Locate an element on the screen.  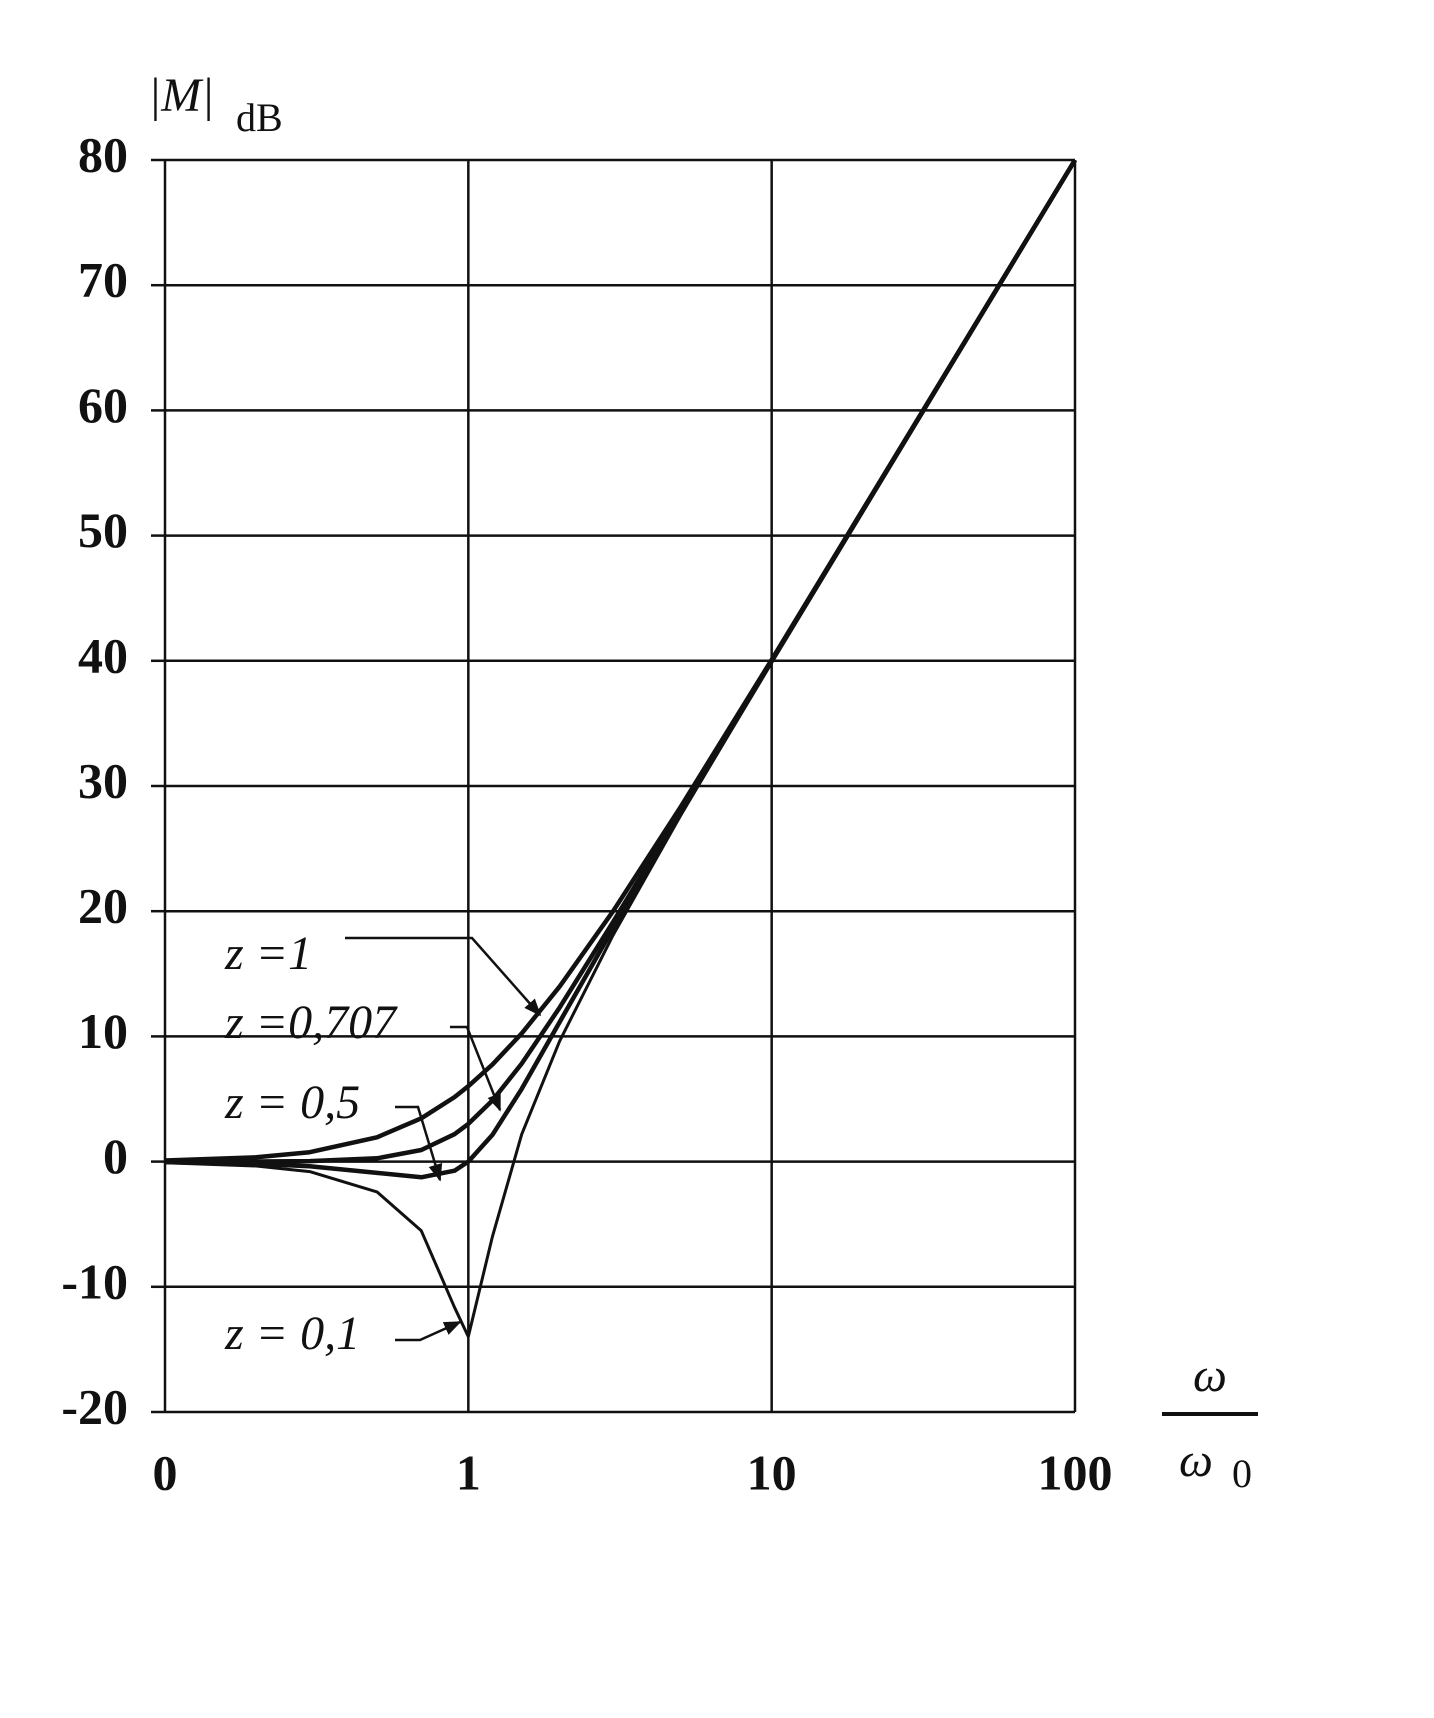
y-tick-label: 0 is located at coordinates (115, 1156).